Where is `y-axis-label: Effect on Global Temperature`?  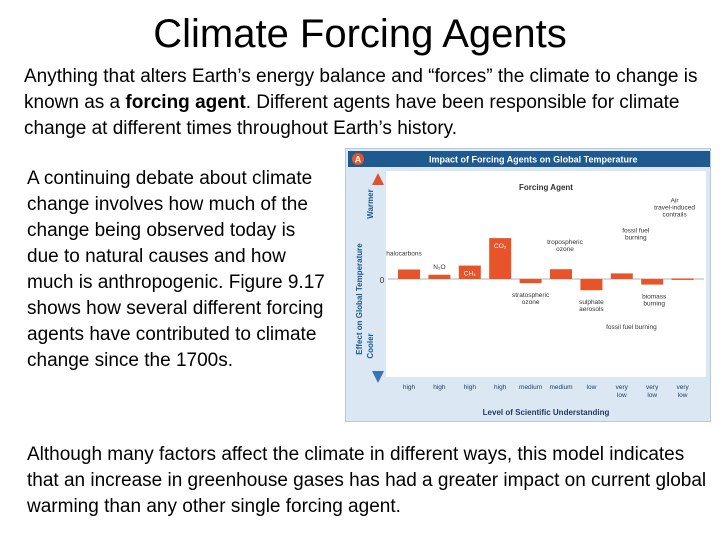
y-axis-label: Effect on Global Temperature is located at coordinates (359, 299).